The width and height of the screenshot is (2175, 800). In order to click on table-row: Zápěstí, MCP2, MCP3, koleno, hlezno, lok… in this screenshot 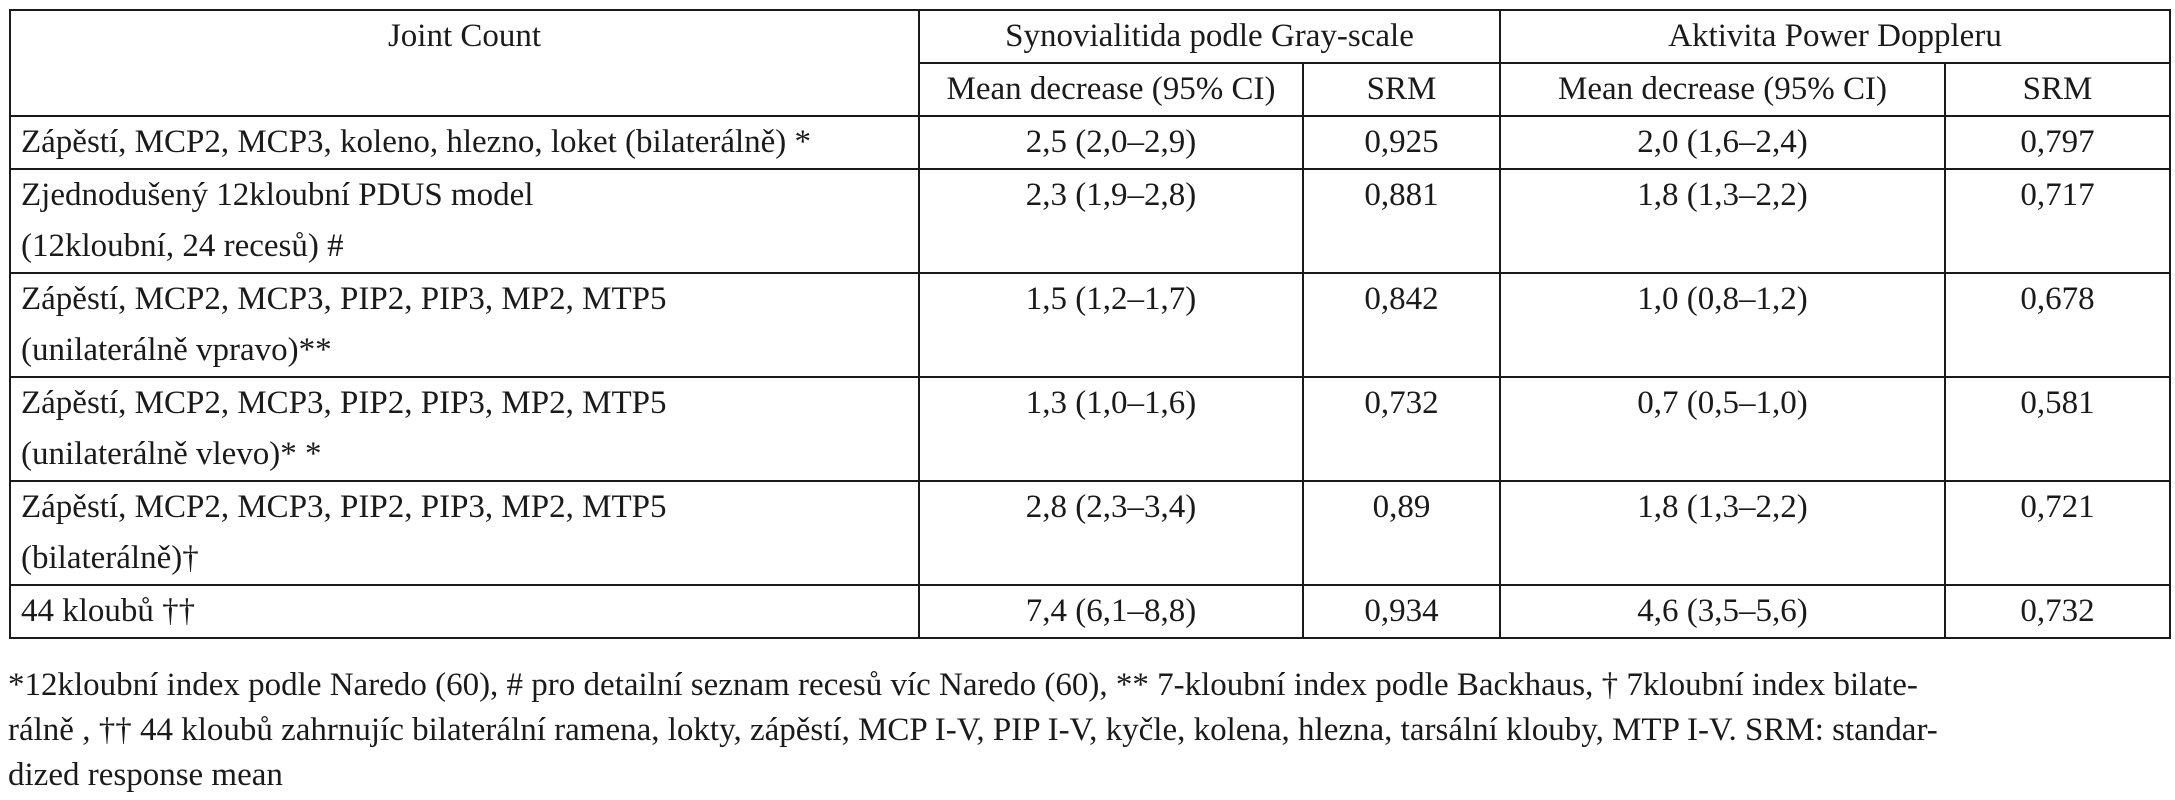, I will do `click(1090, 142)`.